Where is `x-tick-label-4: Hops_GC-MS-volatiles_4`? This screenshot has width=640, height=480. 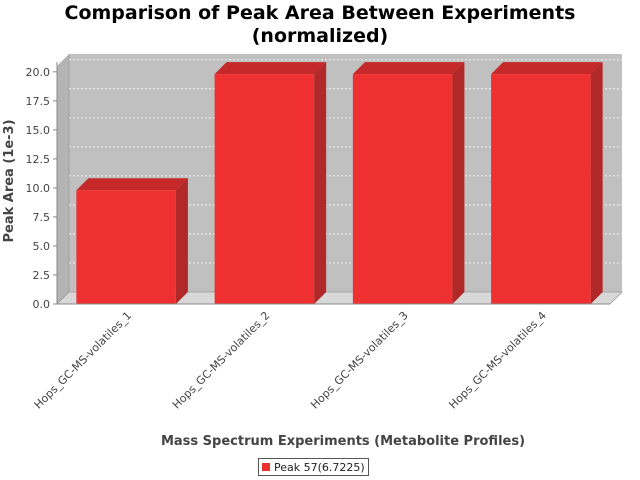
x-tick-label-4: Hops_GC-MS-volatiles_4 is located at coordinates (497, 360).